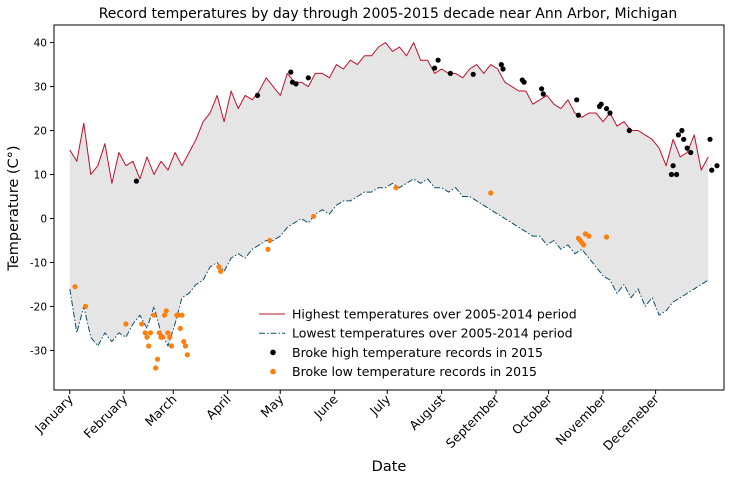 The image size is (733, 481). Describe the element at coordinates (389, 467) in the screenshot. I see `x-axis-title: Date` at that location.